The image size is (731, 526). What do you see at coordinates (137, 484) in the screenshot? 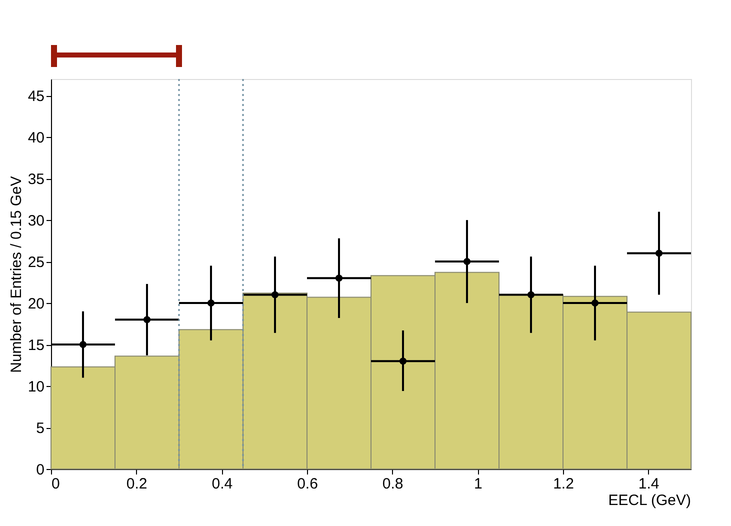
I see `x-tick-label: 0.2` at bounding box center [137, 484].